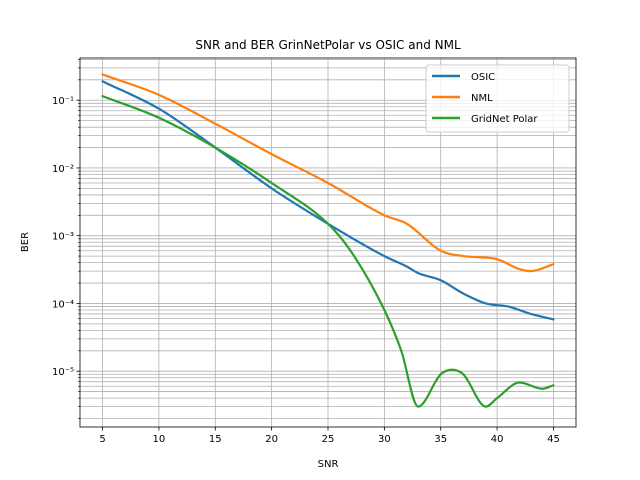 The image size is (640, 480). Describe the element at coordinates (384, 439) in the screenshot. I see `x-tick-label: 30` at that location.